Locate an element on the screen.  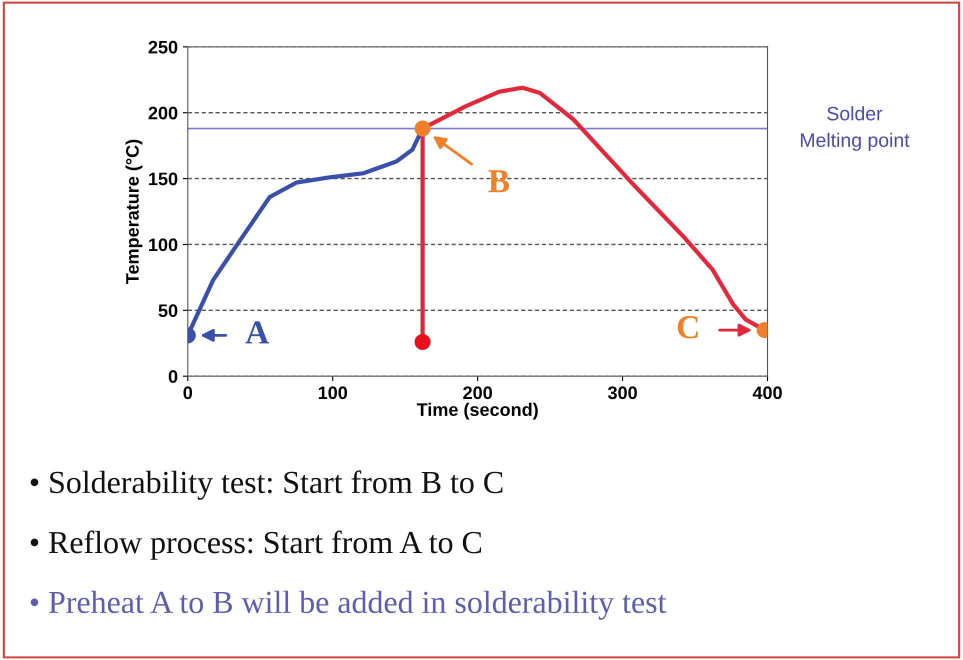
ref-line-label: Solder Melting point is located at coordinates (855, 128).